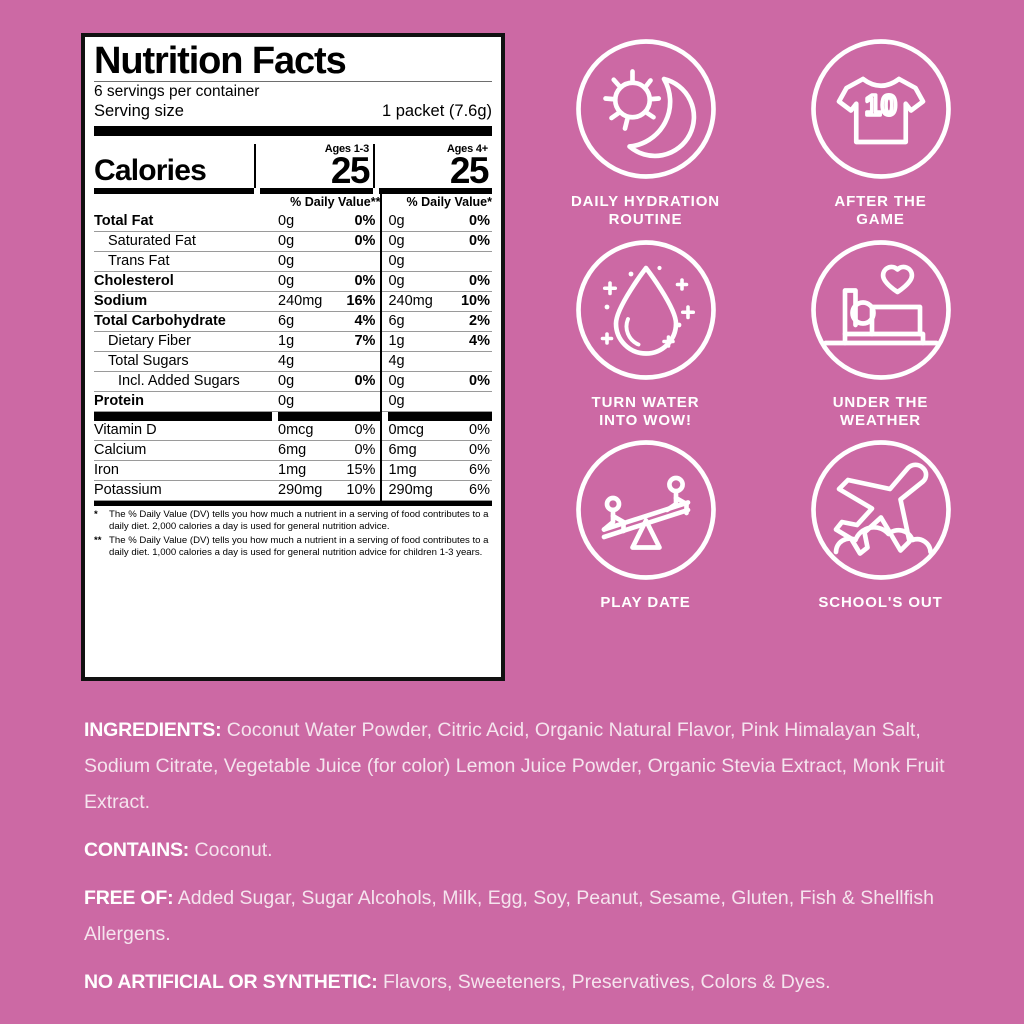 This screenshot has height=1024, width=1024. I want to click on calories-underline, so click(293, 190).